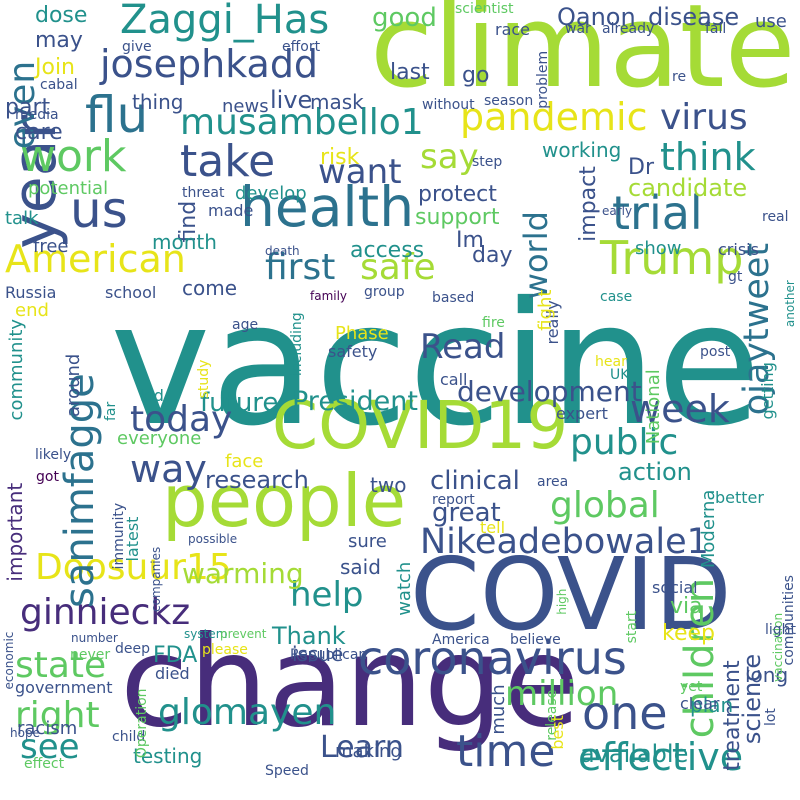 Image resolution: width=800 pixels, height=800 pixels. Describe the element at coordinates (39, 132) in the screenshot. I see `word-care: care` at that location.